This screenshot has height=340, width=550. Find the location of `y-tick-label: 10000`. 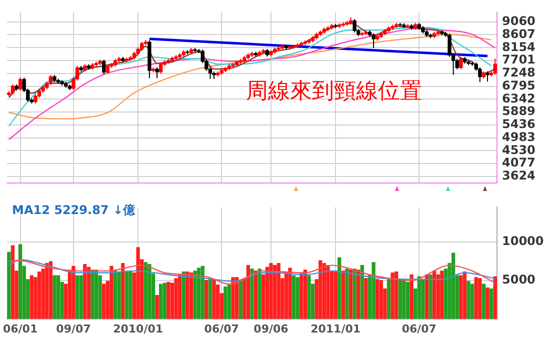

y-tick-label: 10000 is located at coordinates (523, 241).